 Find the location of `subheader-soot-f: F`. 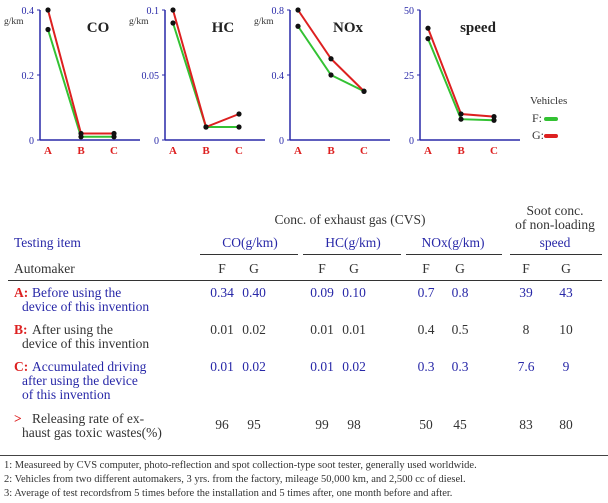

subheader-soot-f: F is located at coordinates (526, 268).